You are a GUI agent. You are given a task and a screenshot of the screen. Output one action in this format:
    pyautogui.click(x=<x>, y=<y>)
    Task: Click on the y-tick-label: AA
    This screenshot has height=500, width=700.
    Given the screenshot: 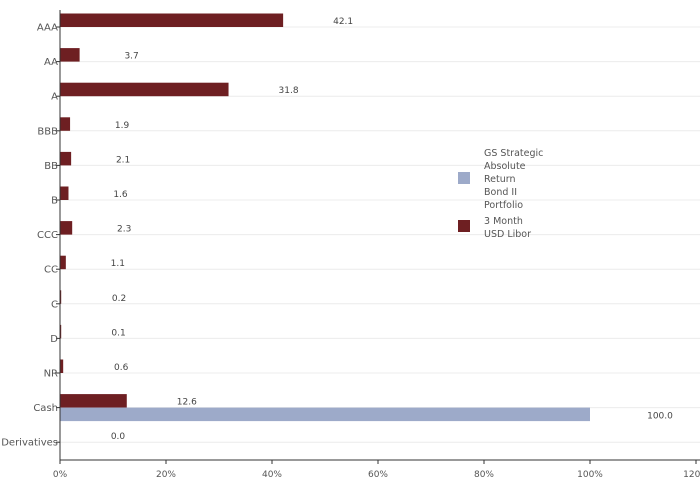 What is the action you would take?
    pyautogui.click(x=51, y=62)
    